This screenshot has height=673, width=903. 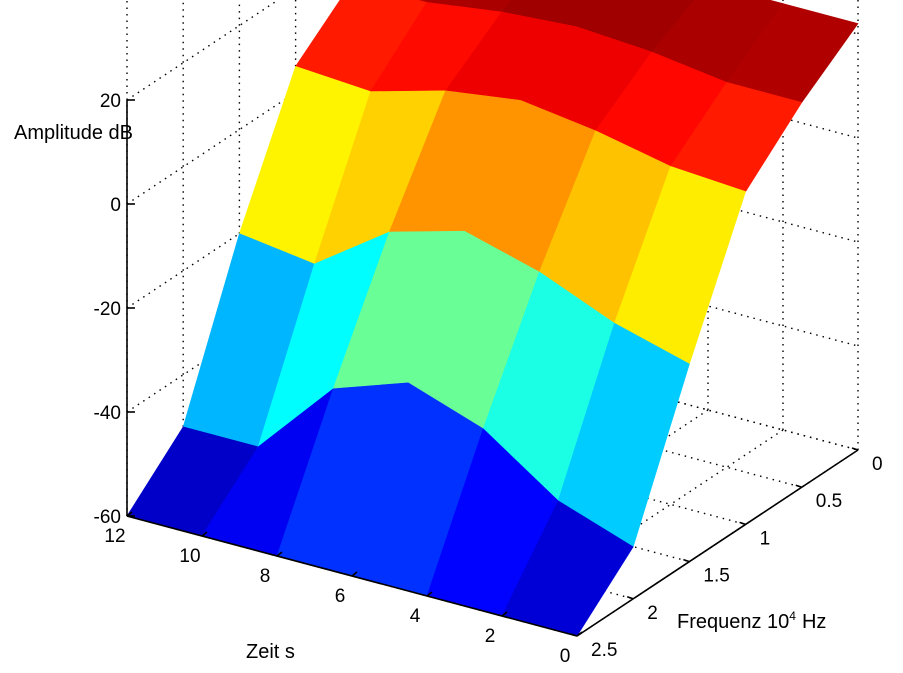 I want to click on y-tick-label: 1, so click(x=765, y=538).